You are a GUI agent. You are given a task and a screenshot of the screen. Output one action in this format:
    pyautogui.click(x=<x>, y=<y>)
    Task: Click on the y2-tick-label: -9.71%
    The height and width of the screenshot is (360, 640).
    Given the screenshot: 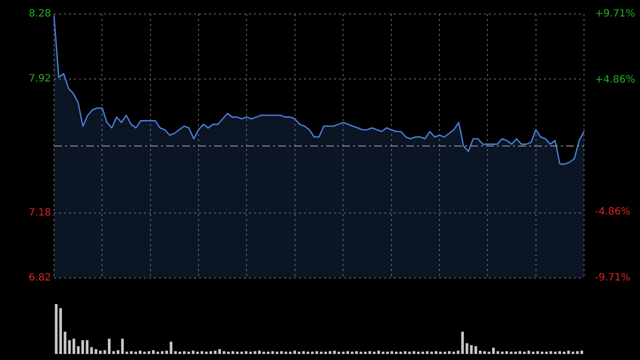 What is the action you would take?
    pyautogui.click(x=612, y=278)
    